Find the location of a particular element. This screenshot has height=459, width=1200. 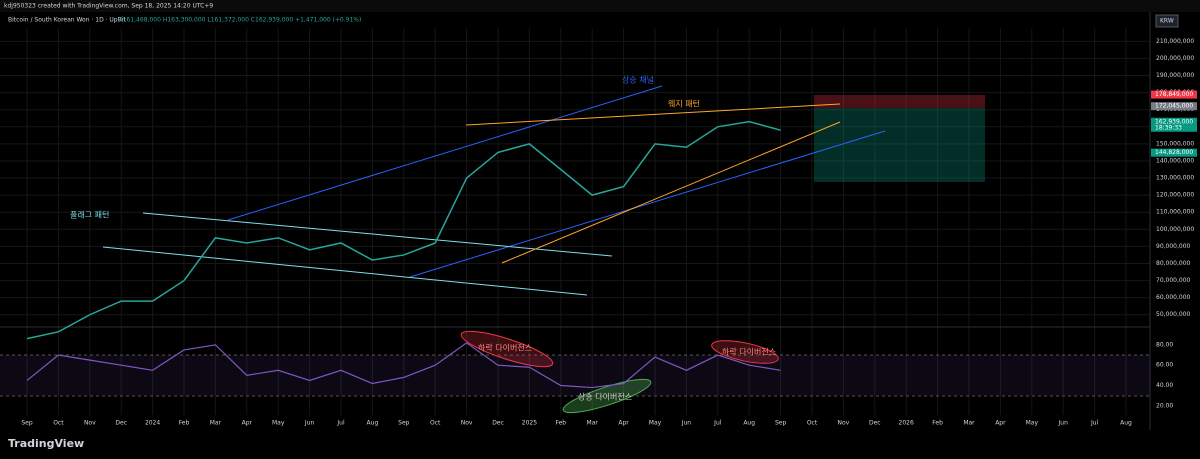

symbol-title: Bitcoin / South Korean Won · 1D · UpBit is located at coordinates (67, 20).